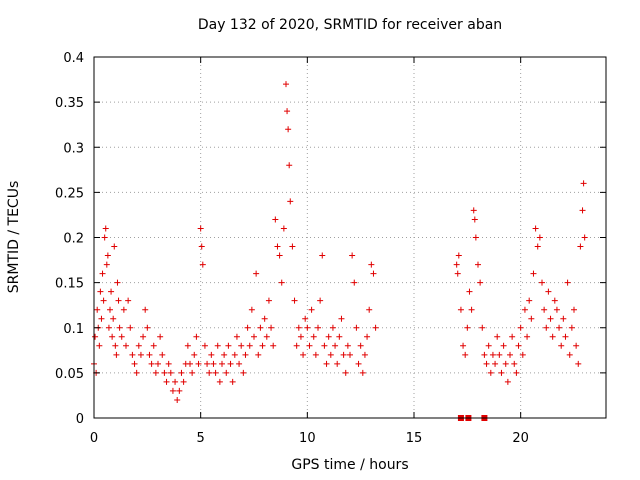 This screenshot has height=480, width=640. I want to click on x-tick-label: 20, so click(520, 438).